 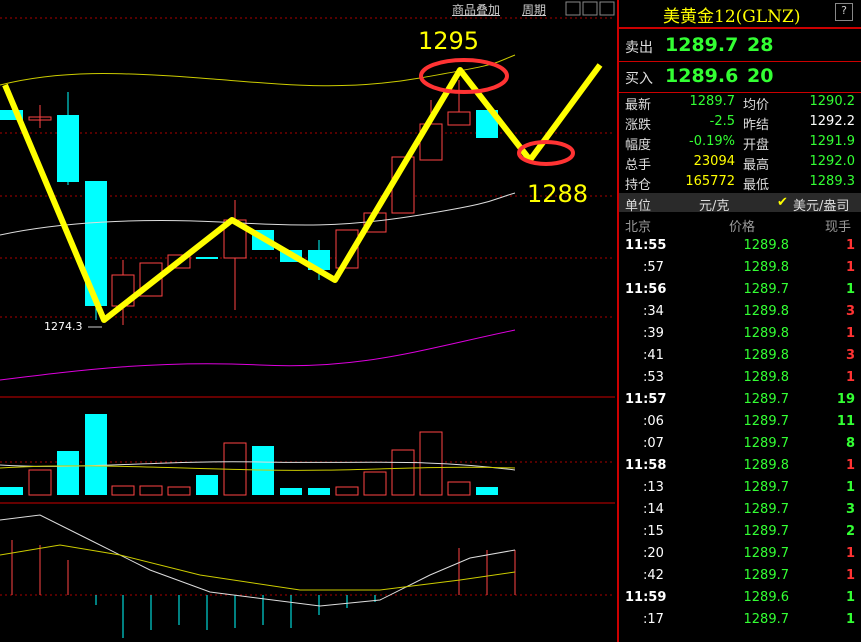 I want to click on help-icon: ?, so click(x=844, y=12).